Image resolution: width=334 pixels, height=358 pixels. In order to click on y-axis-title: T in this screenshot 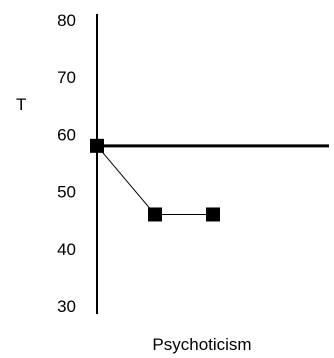, I will do `click(21, 104)`.